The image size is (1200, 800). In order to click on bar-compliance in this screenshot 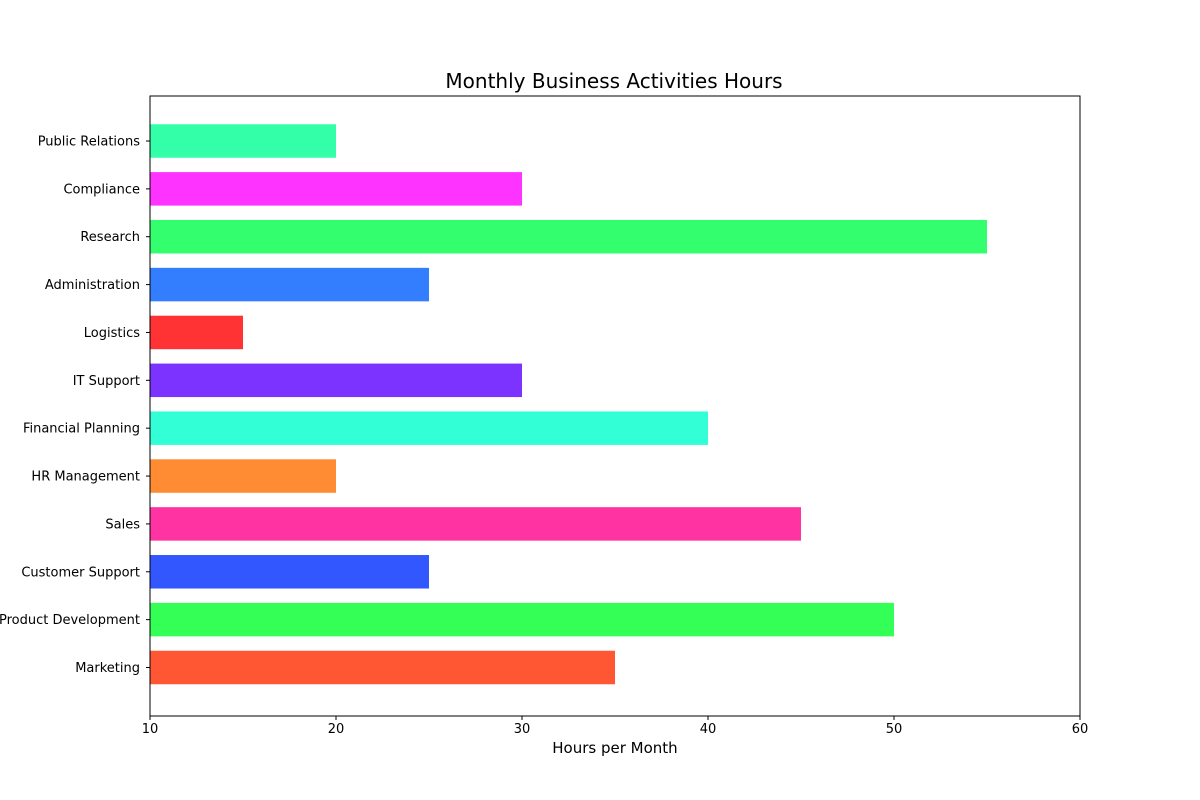, I will do `click(336, 189)`.